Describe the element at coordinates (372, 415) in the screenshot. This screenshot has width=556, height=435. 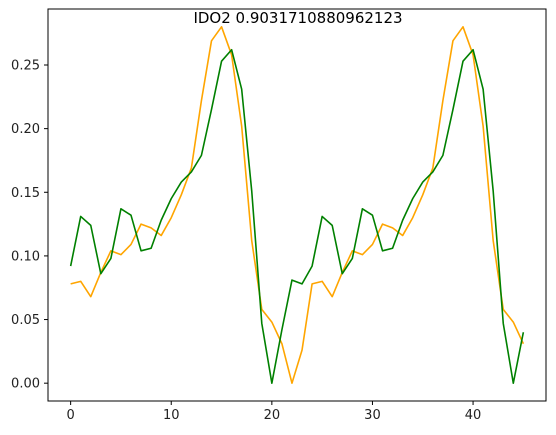
I see `x-tick-label: 30` at that location.